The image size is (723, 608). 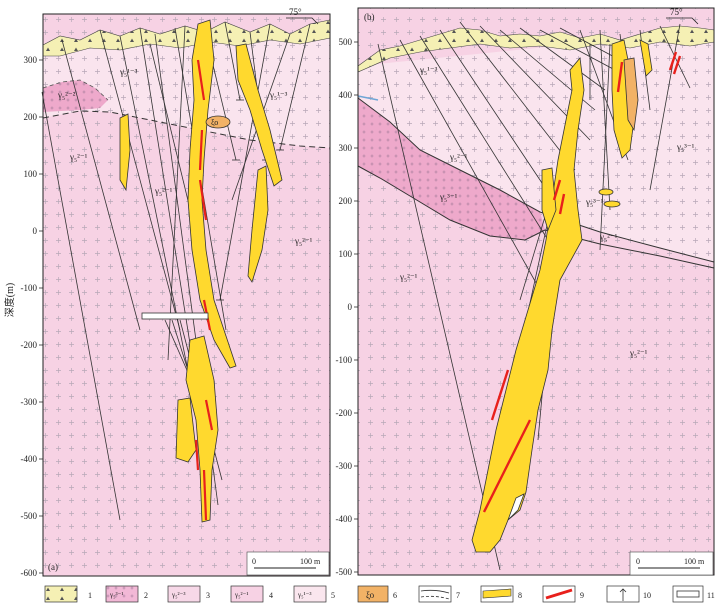 What do you see at coordinates (251, 594) in the screenshot?
I see `legend-item-4: γ₅²⁻¹ 4` at bounding box center [251, 594].